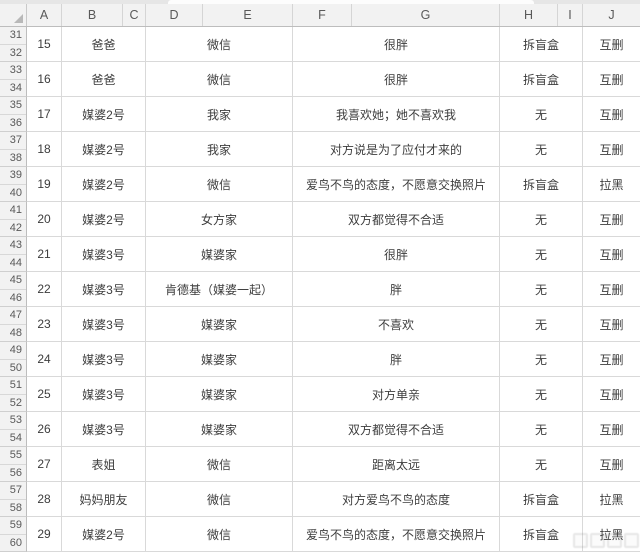  Describe the element at coordinates (322, 15) in the screenshot. I see `column-header-F: F` at that location.